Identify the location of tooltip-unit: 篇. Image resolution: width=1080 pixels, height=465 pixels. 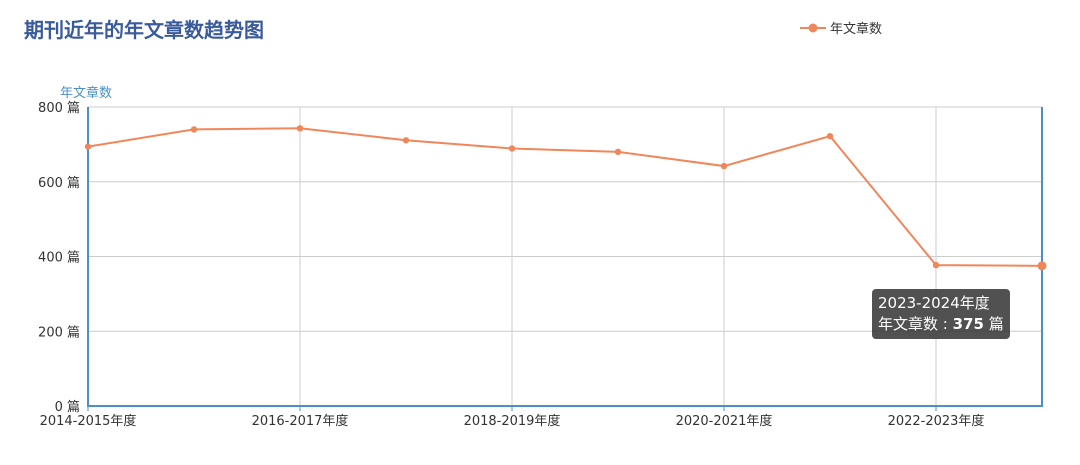
(996, 324).